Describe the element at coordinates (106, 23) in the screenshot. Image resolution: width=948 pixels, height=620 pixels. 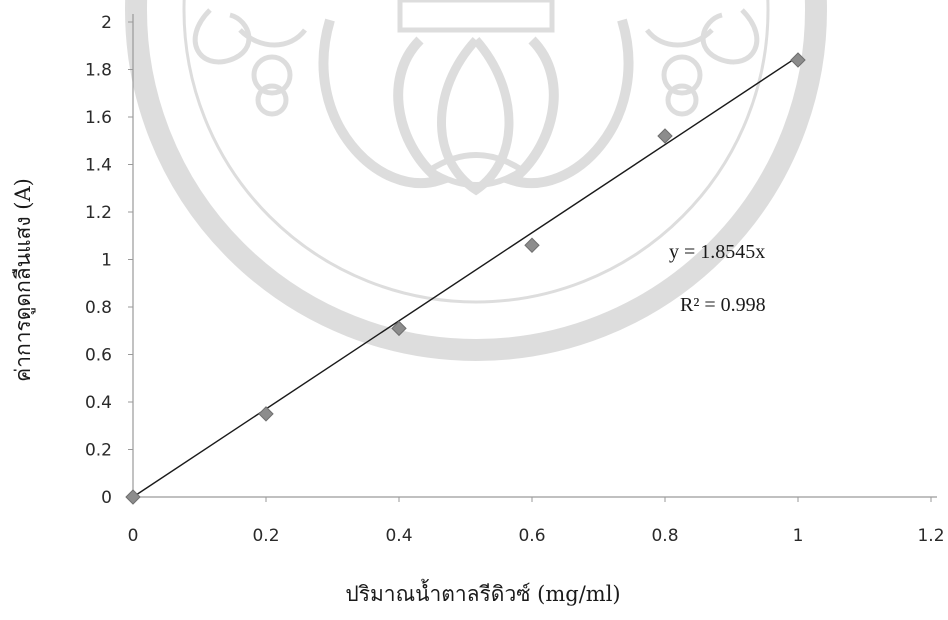
I see `y-tick-label: 2` at that location.